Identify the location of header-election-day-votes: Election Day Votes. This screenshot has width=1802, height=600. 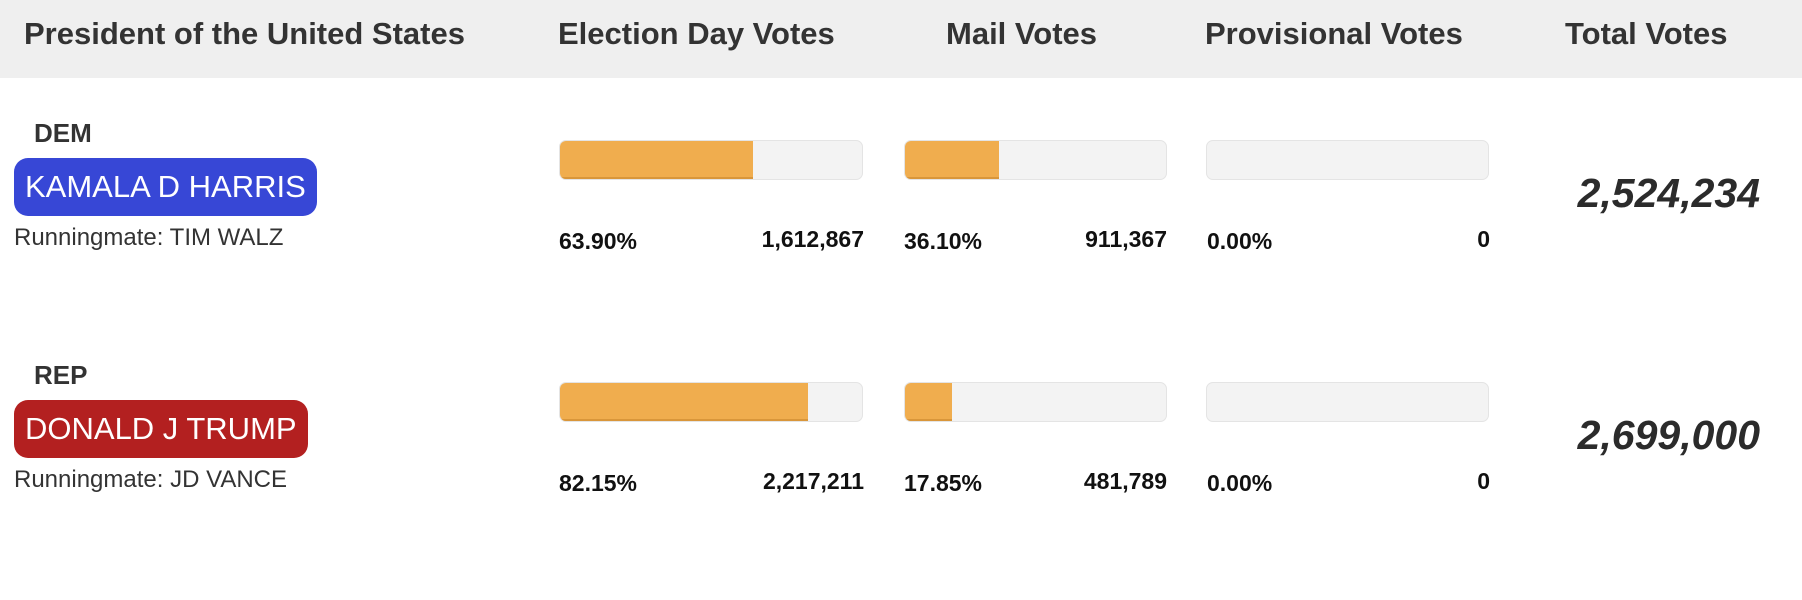
(696, 33).